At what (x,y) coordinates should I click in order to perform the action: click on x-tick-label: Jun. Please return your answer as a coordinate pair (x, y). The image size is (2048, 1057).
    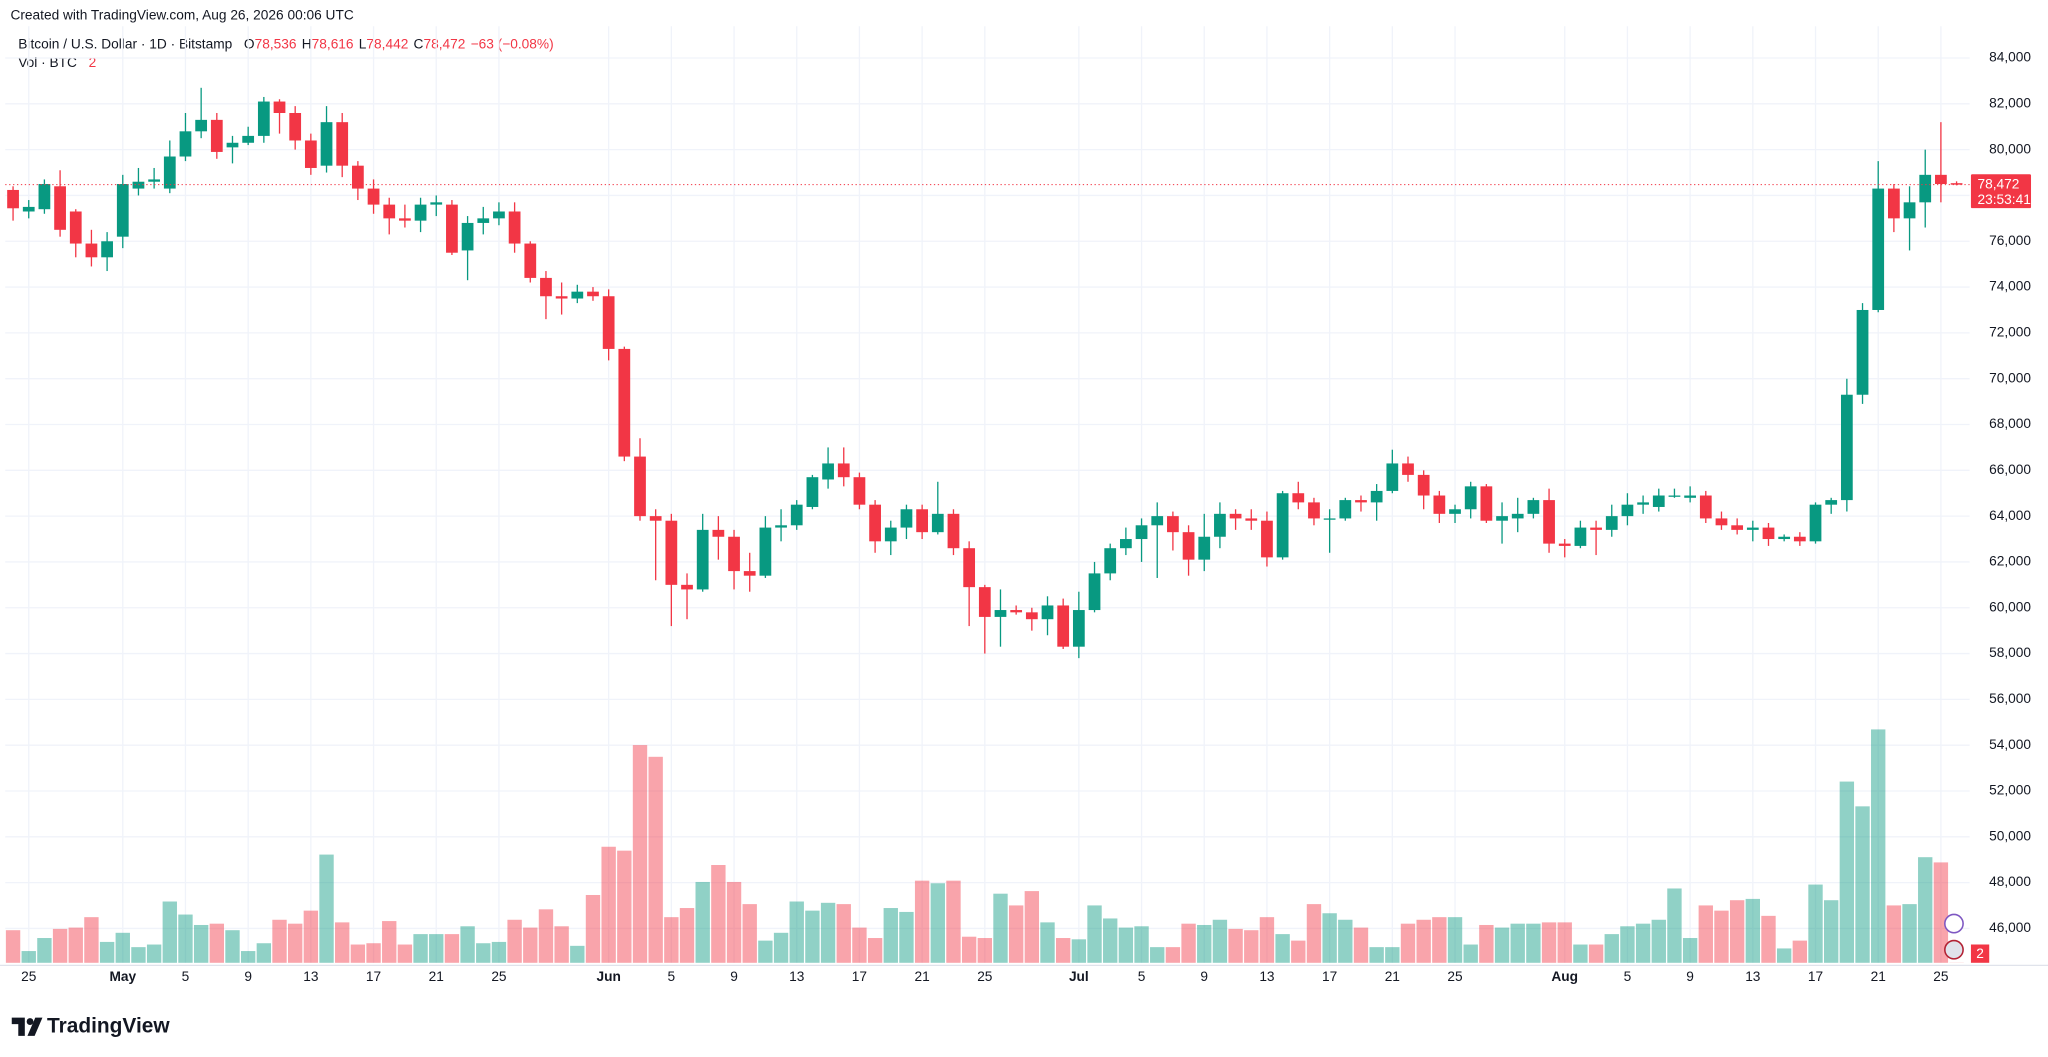
    Looking at the image, I should click on (608, 976).